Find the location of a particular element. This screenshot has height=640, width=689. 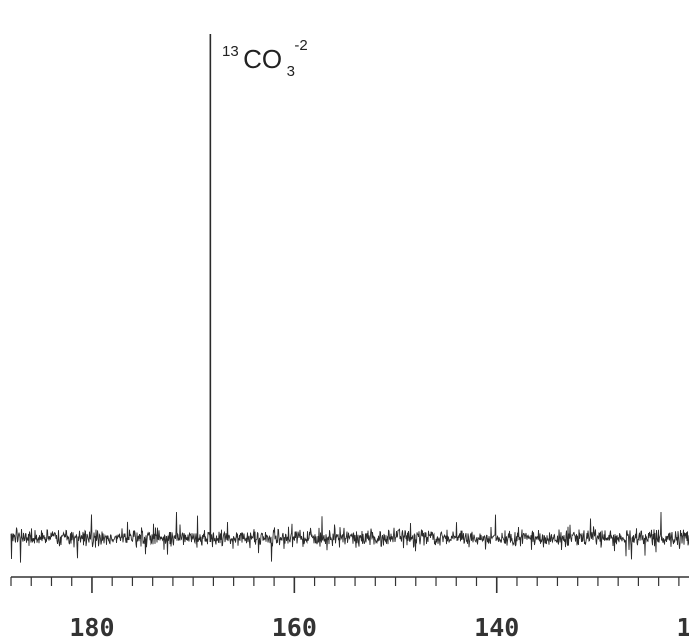

x-tick-label: 180 is located at coordinates (91, 626).